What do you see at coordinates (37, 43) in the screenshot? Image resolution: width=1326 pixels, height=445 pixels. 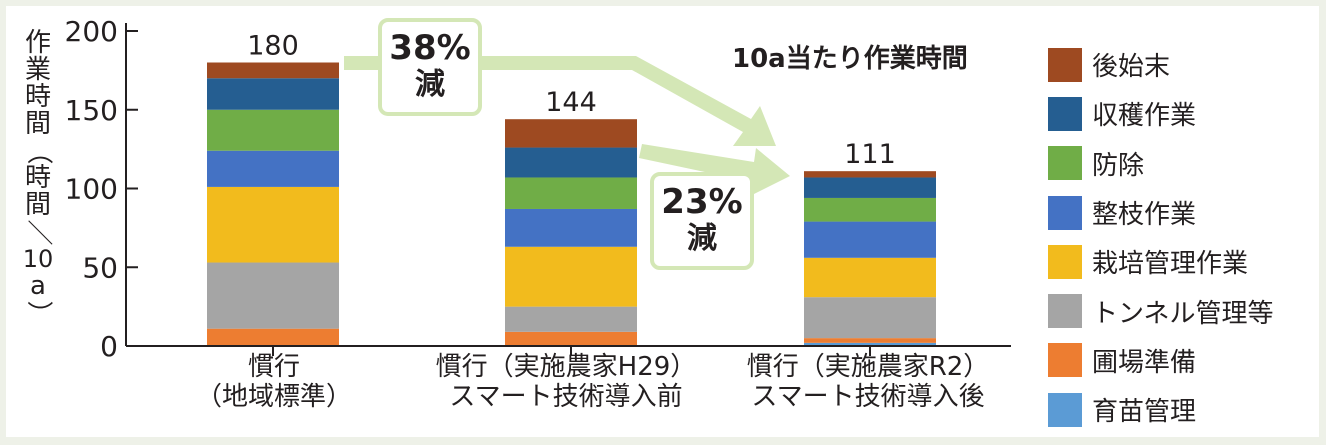 I see `y-axis-label-char: 作` at bounding box center [37, 43].